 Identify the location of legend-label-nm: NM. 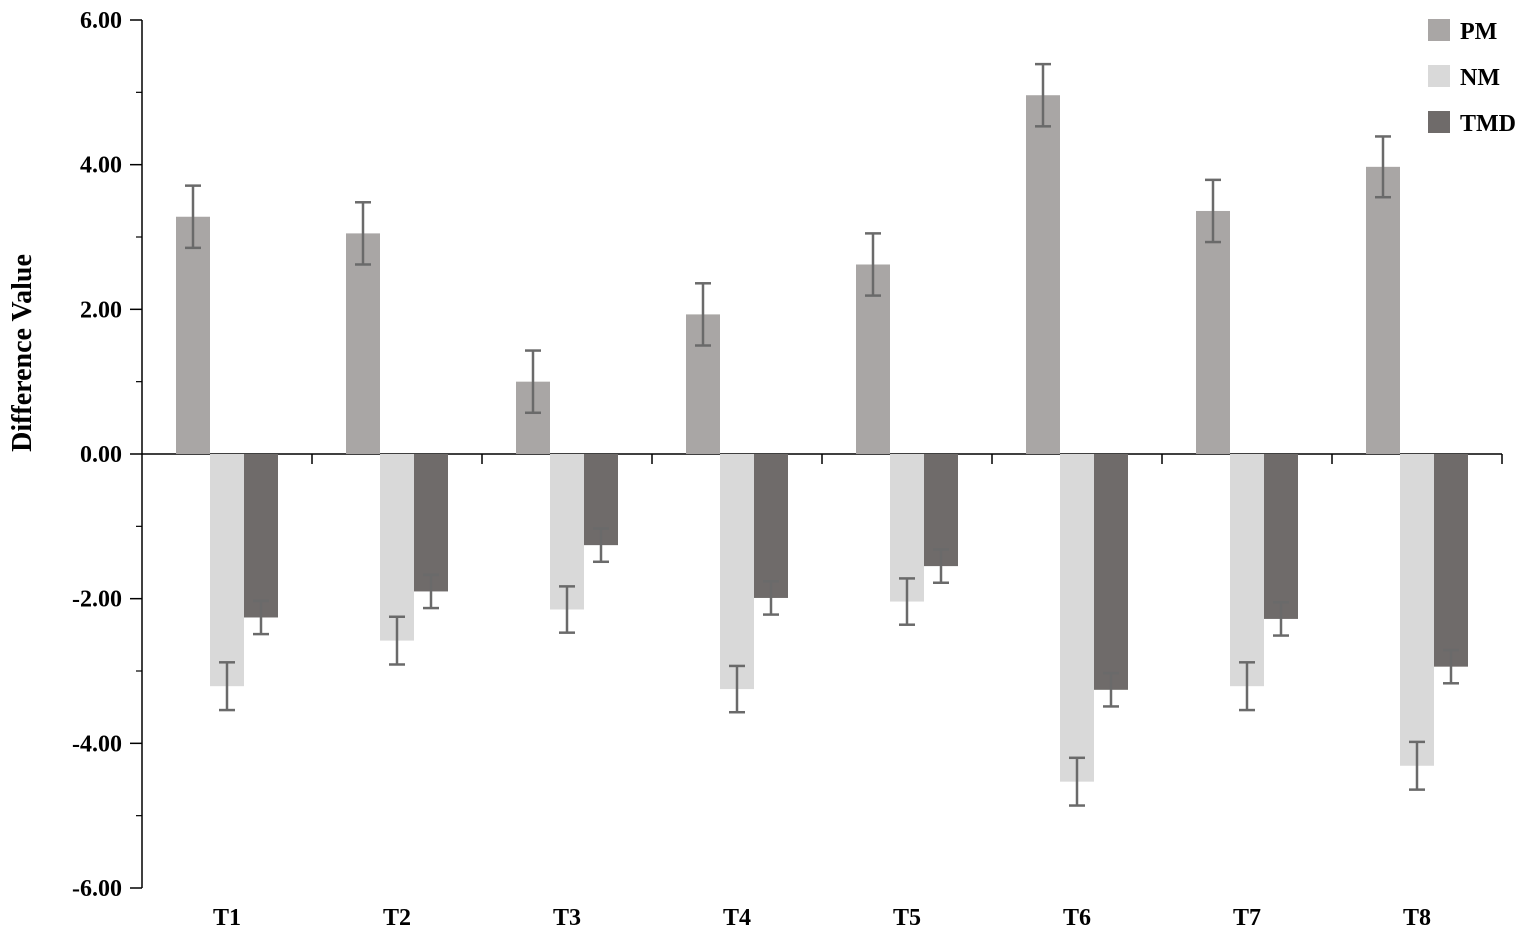
(1480, 78).